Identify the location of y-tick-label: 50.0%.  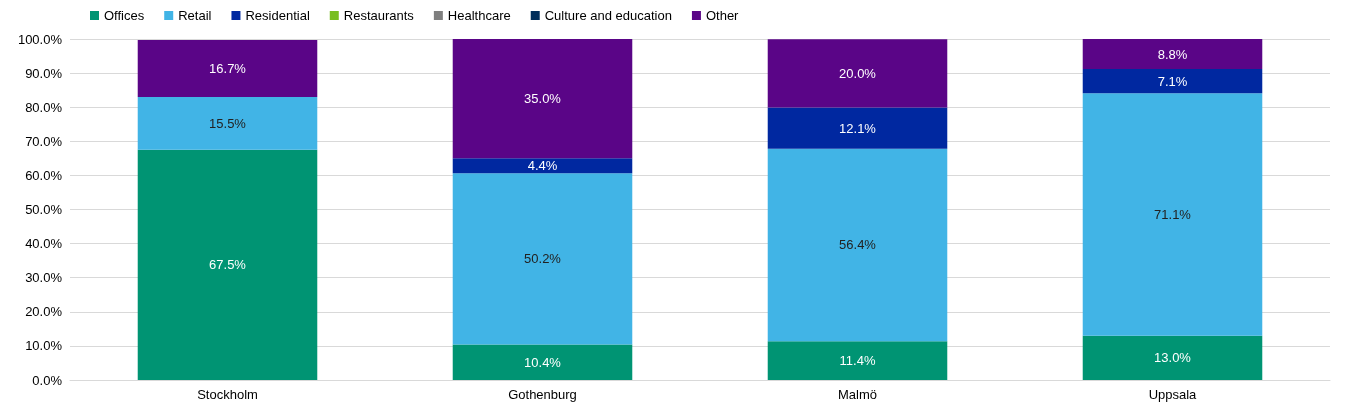
(44, 209).